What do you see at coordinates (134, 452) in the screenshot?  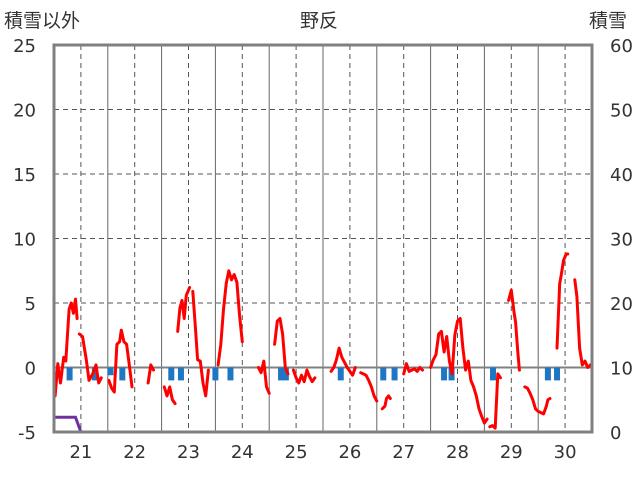 I see `x-tick-label: 22` at bounding box center [134, 452].